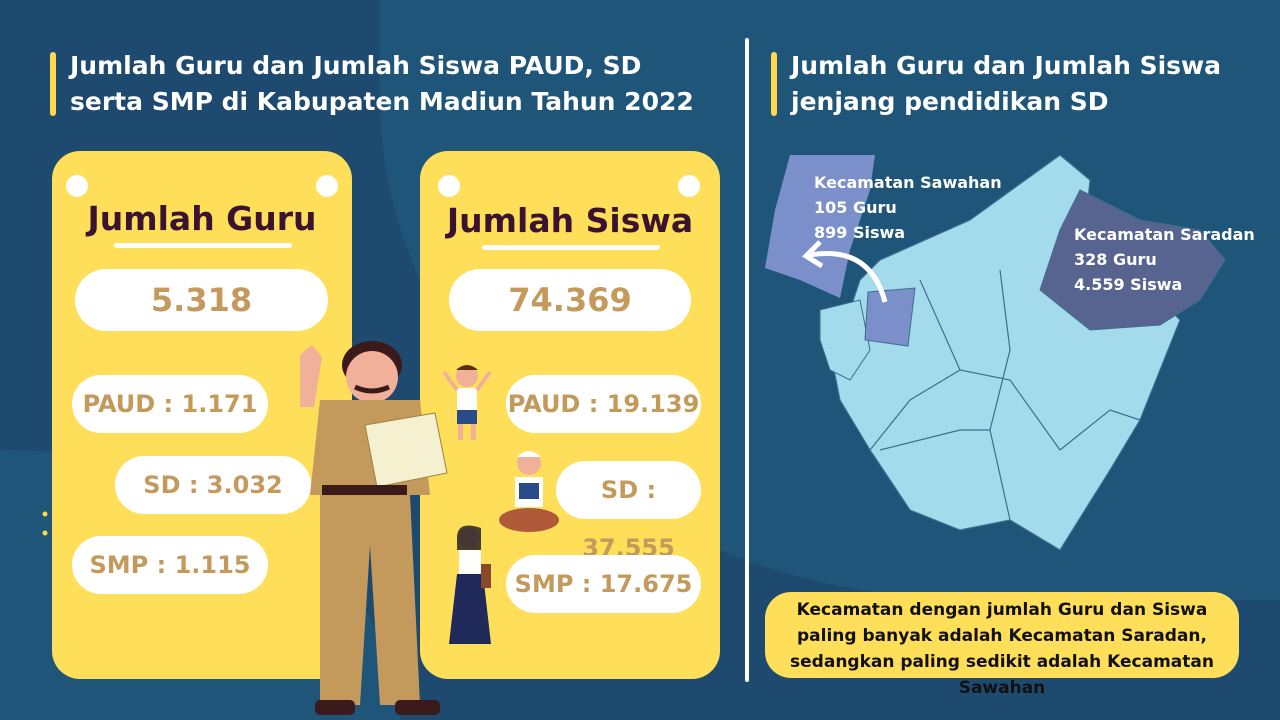 The height and width of the screenshot is (720, 1280). I want to click on guru-paud: PAUD : 1.171, so click(170, 404).